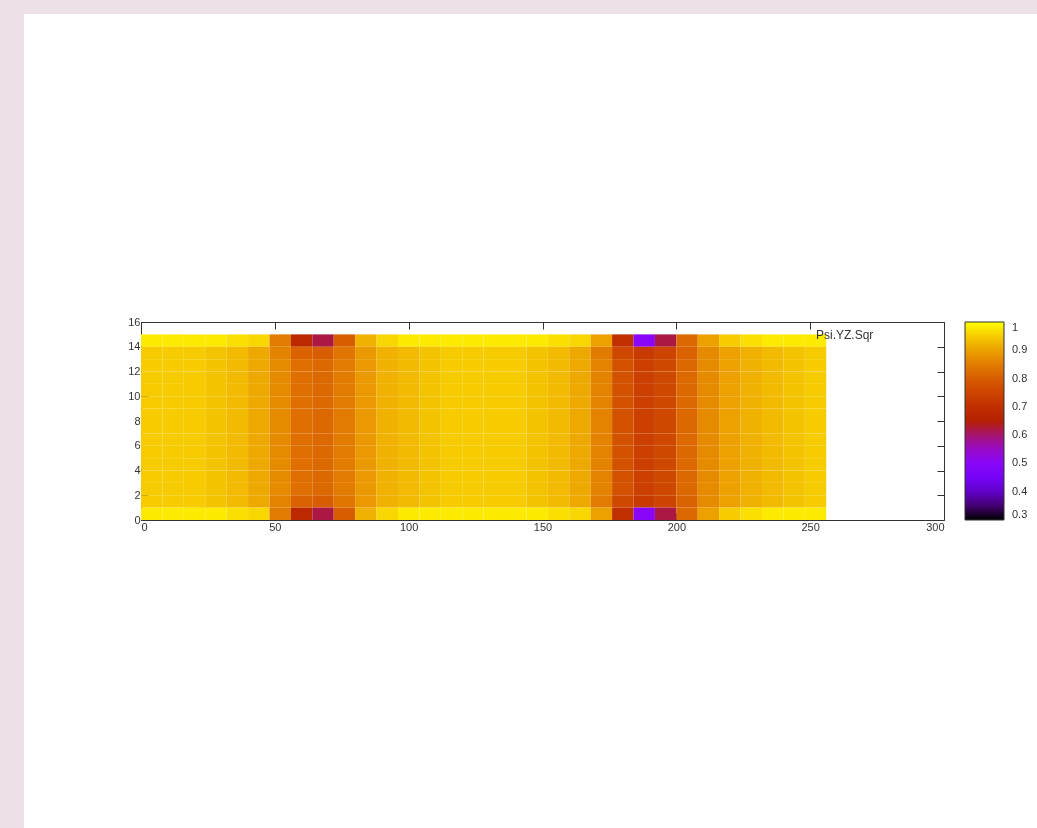  What do you see at coordinates (137, 470) in the screenshot?
I see `y-tick-label: 4` at bounding box center [137, 470].